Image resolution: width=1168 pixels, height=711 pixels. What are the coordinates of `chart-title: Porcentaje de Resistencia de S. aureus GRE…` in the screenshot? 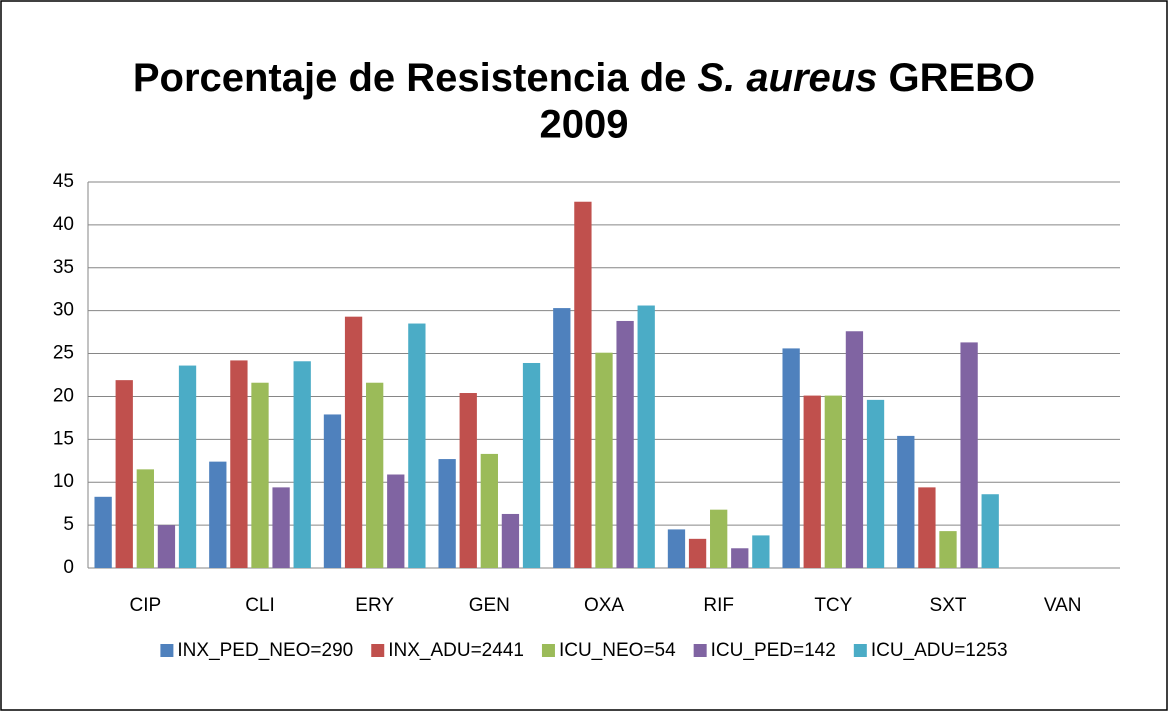 It's located at (584, 78).